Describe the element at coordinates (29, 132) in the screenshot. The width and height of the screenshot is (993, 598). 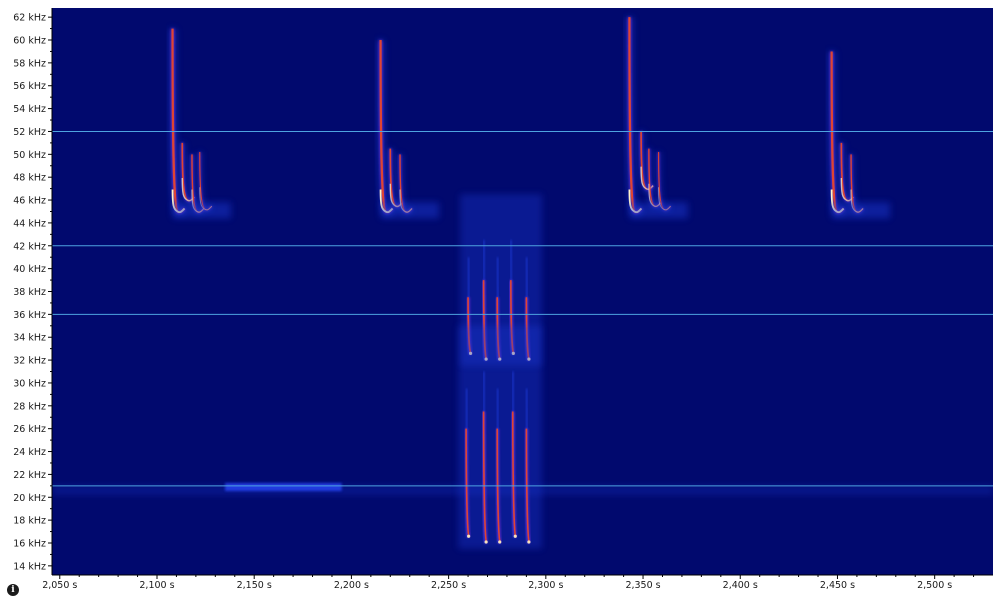
I see `y-tick-label-19: 52 kHz` at that location.